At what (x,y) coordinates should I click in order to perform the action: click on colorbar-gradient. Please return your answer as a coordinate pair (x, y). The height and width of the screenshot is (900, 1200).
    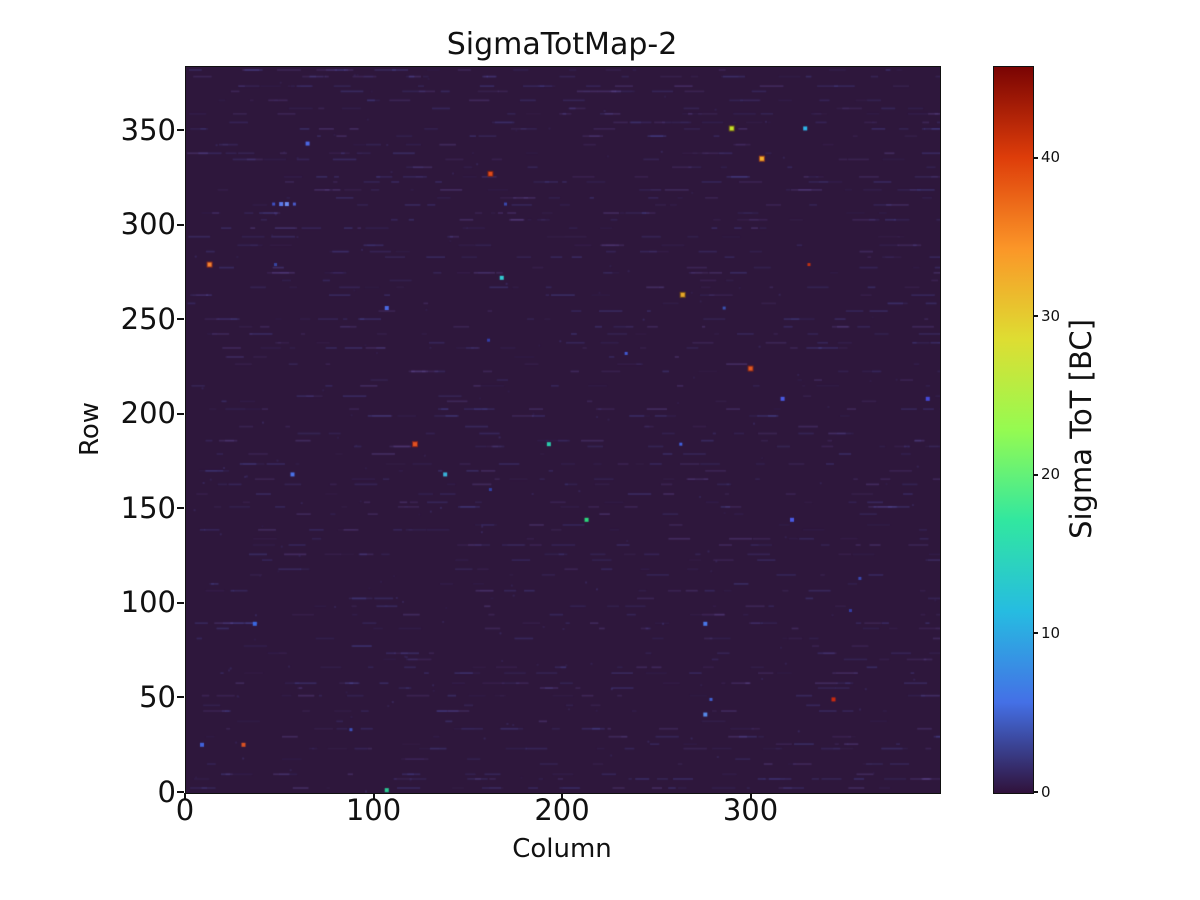
    Looking at the image, I should click on (1013, 430).